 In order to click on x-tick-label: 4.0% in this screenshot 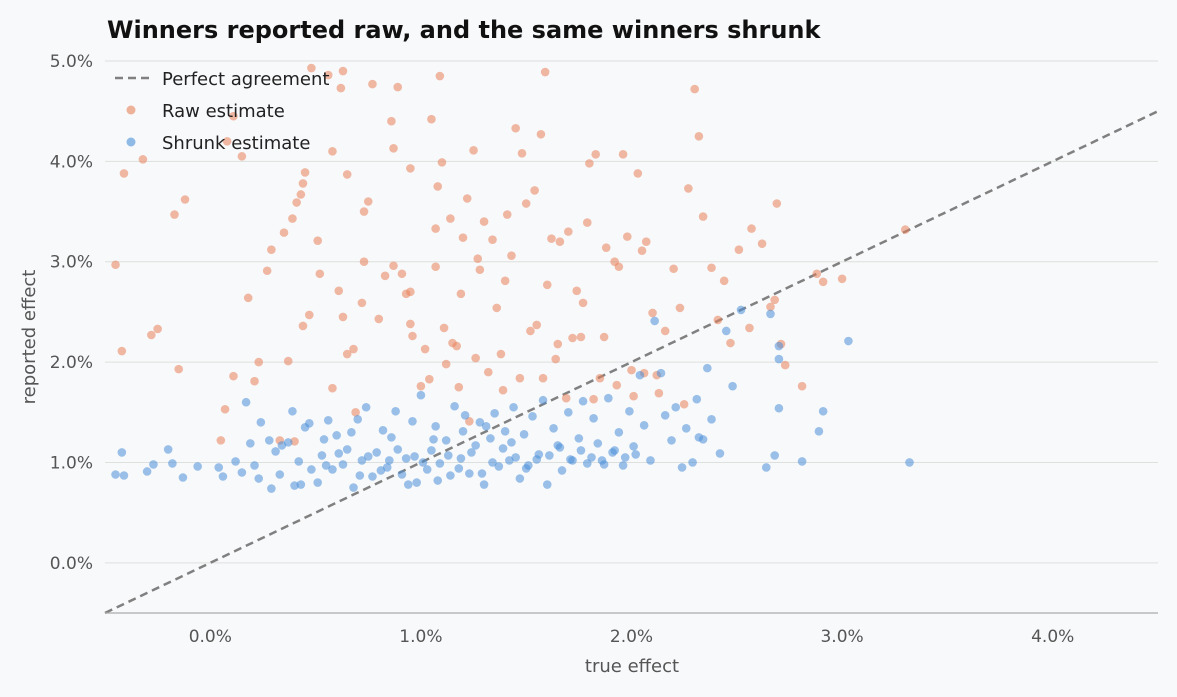, I will do `click(1052, 637)`.